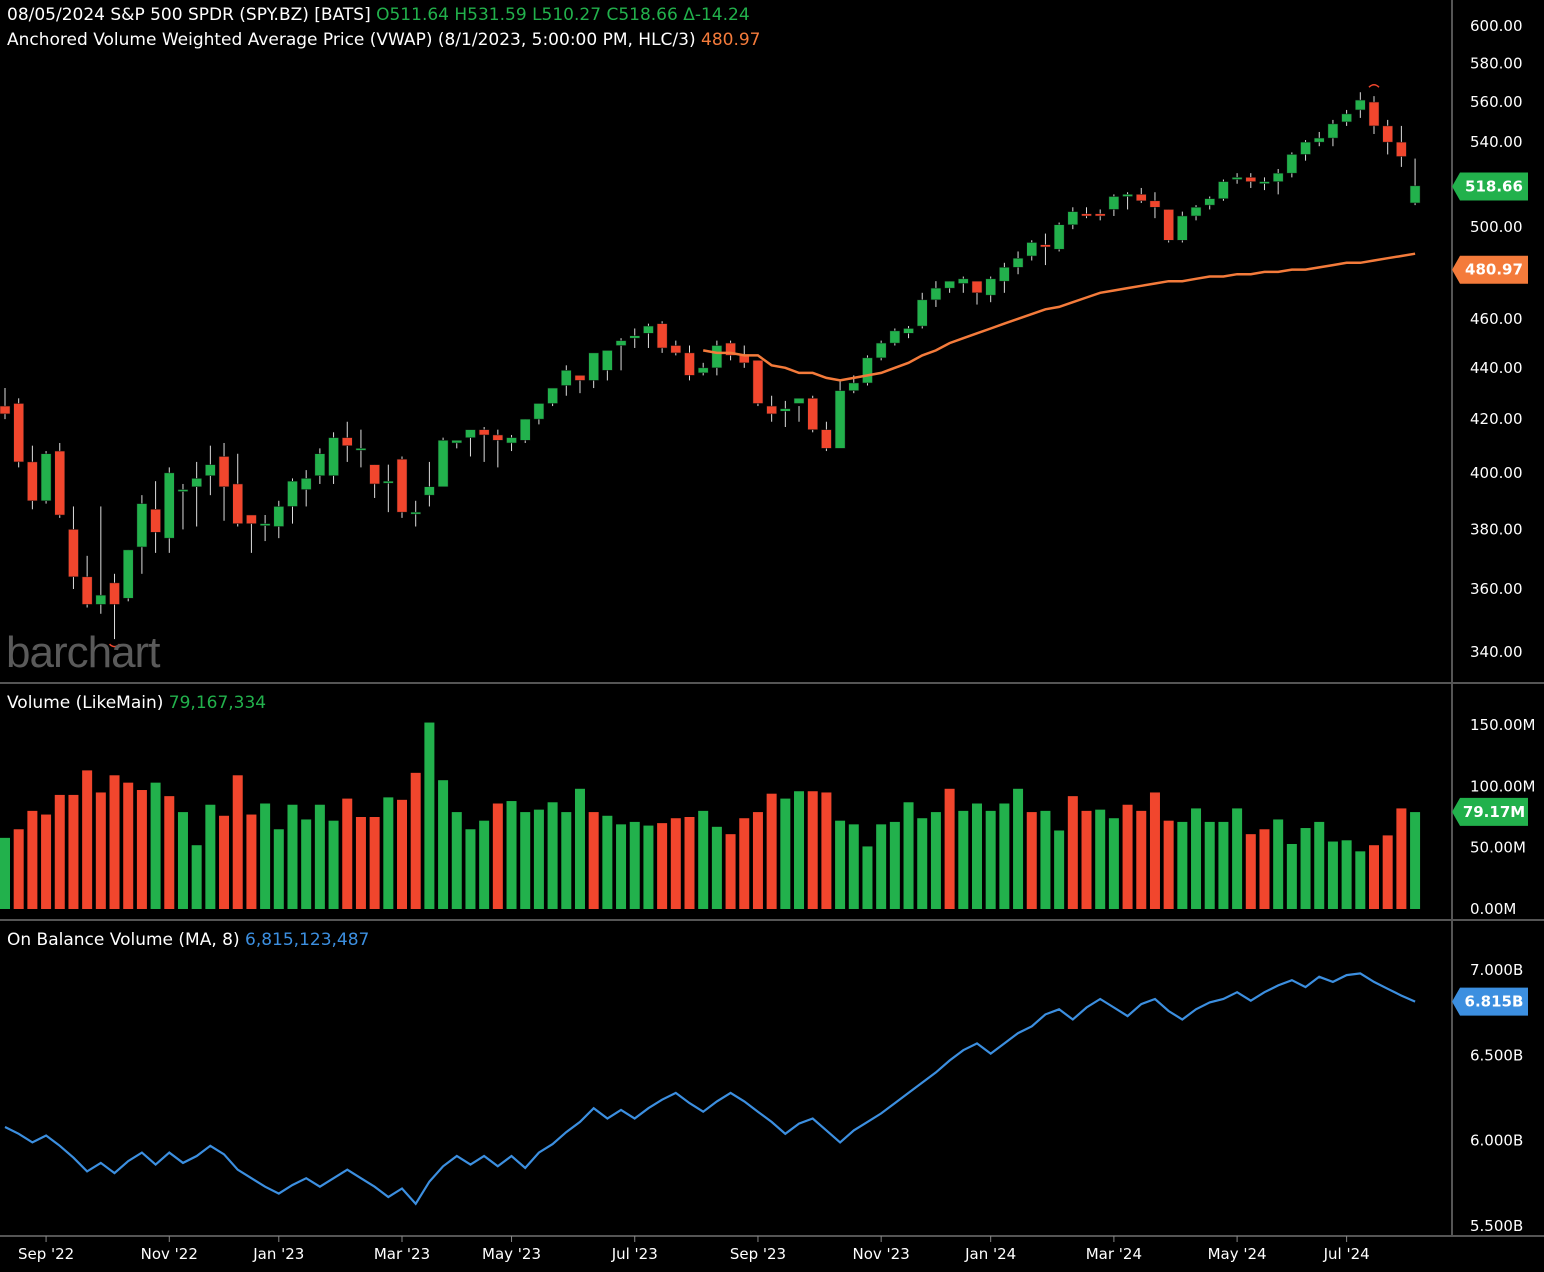  I want to click on x-tick-label: Mar '24, so click(1114, 1254).